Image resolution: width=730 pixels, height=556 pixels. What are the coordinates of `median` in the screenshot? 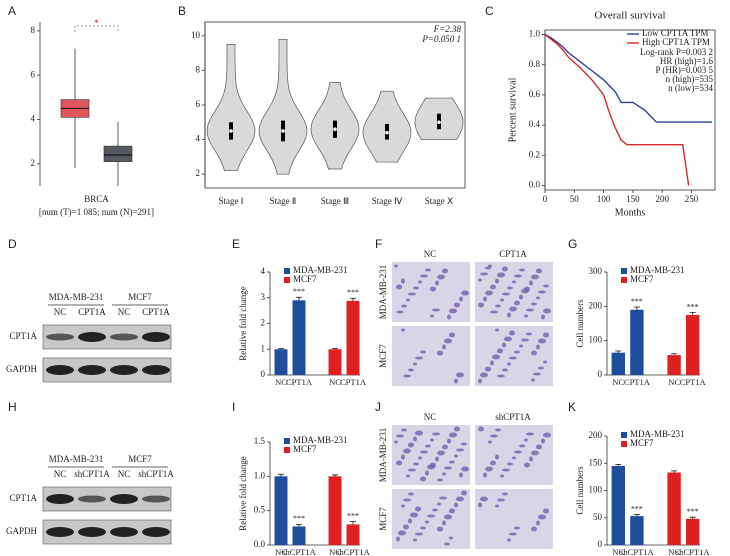 It's located at (439, 122).